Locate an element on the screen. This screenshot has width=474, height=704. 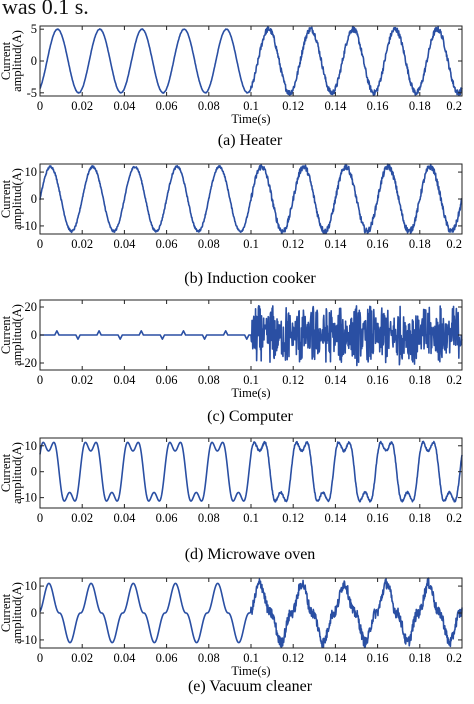
y-tick-label: 20 is located at coordinates (31, 307).